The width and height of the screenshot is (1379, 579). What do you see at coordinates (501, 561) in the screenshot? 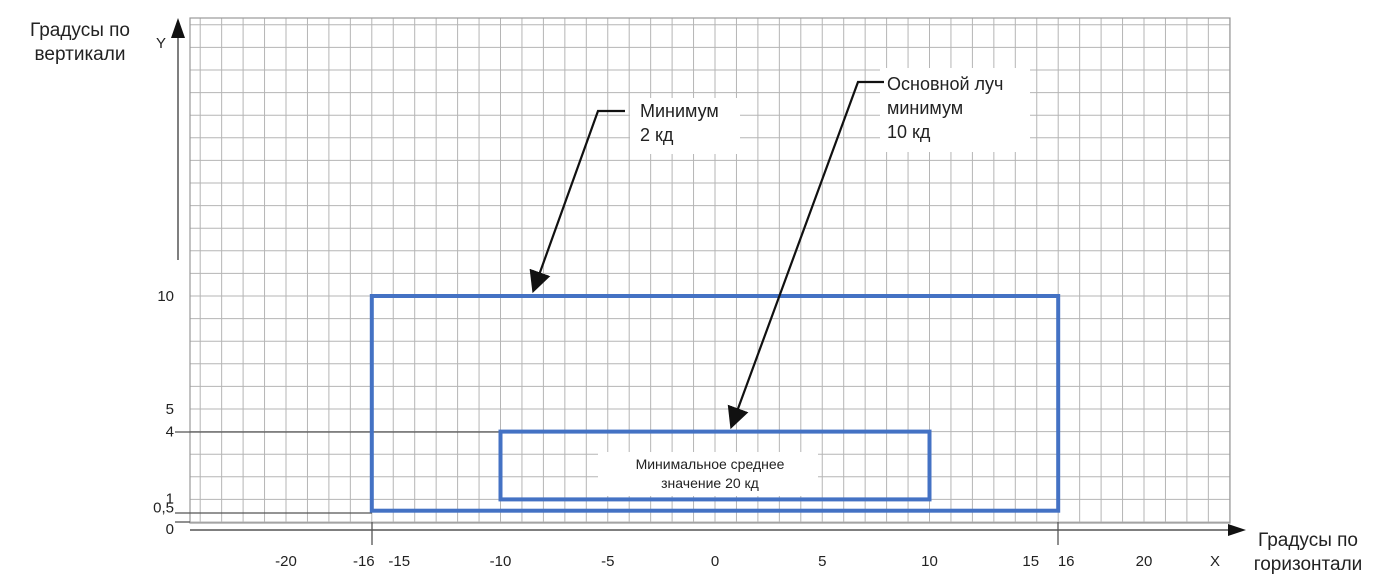
I see `x-tick-label: -10` at bounding box center [501, 561].